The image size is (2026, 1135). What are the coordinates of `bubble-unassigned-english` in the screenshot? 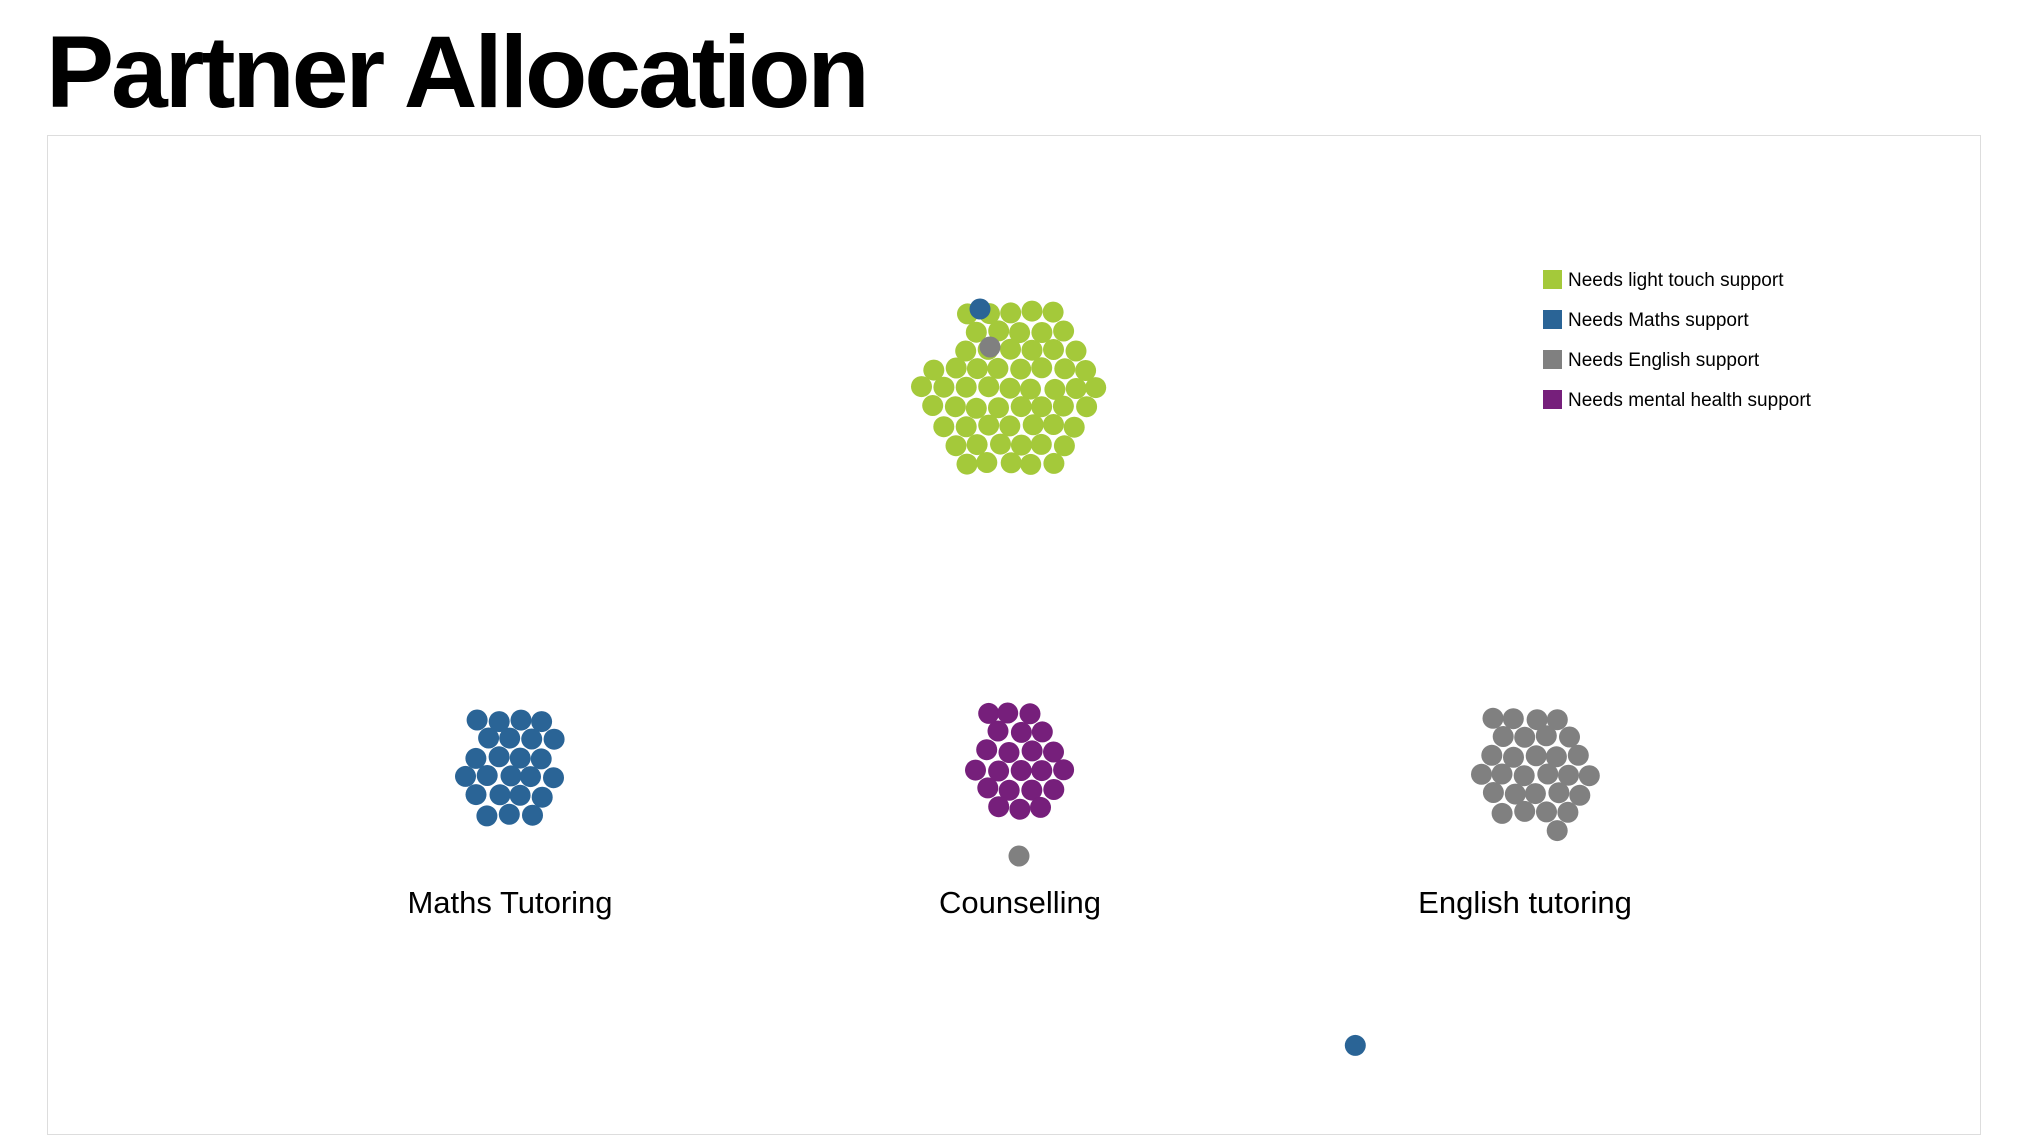 It's located at (990, 347).